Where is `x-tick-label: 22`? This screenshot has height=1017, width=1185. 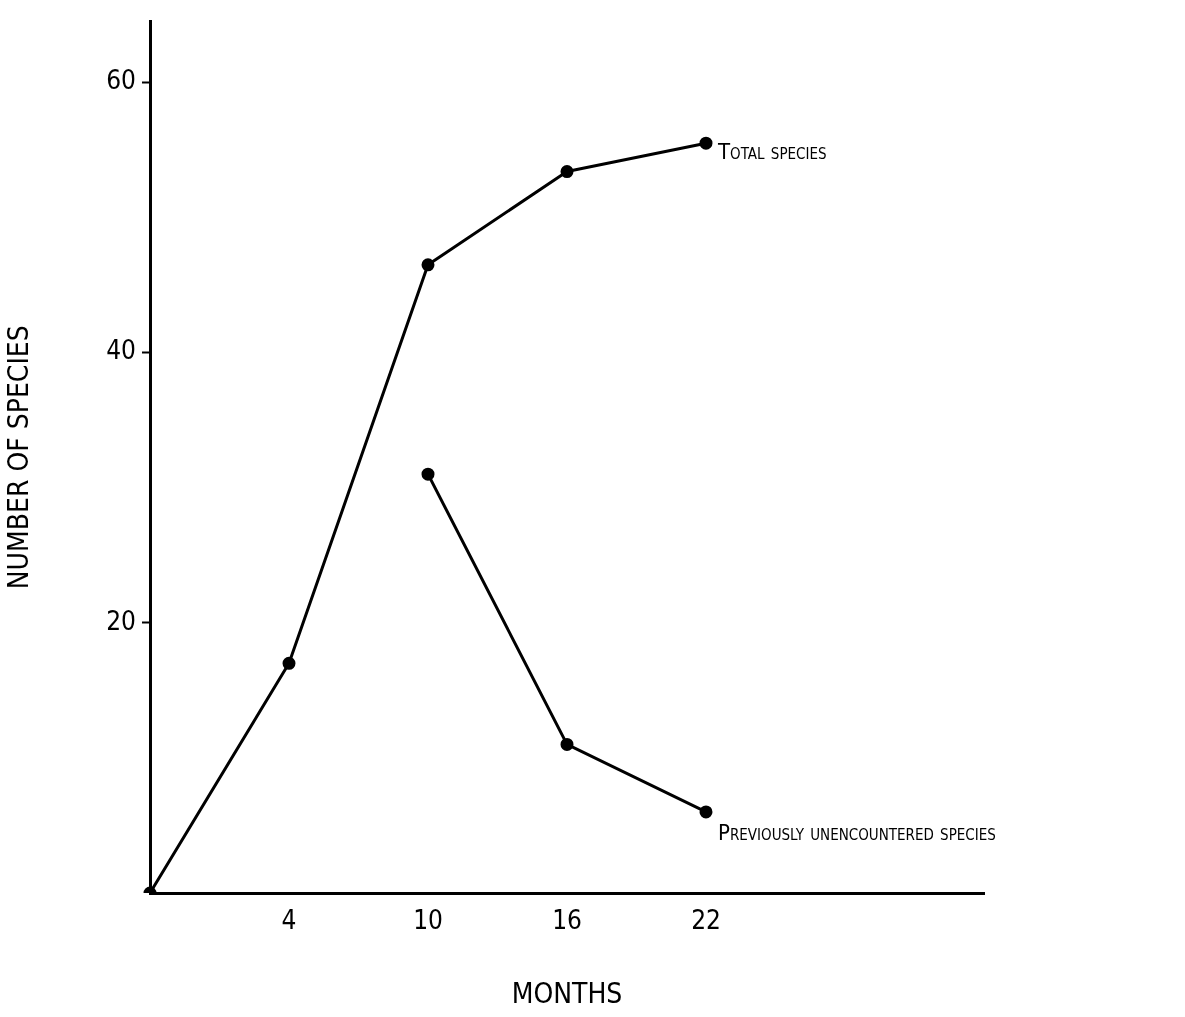
x-tick-label: 22 is located at coordinates (706, 920).